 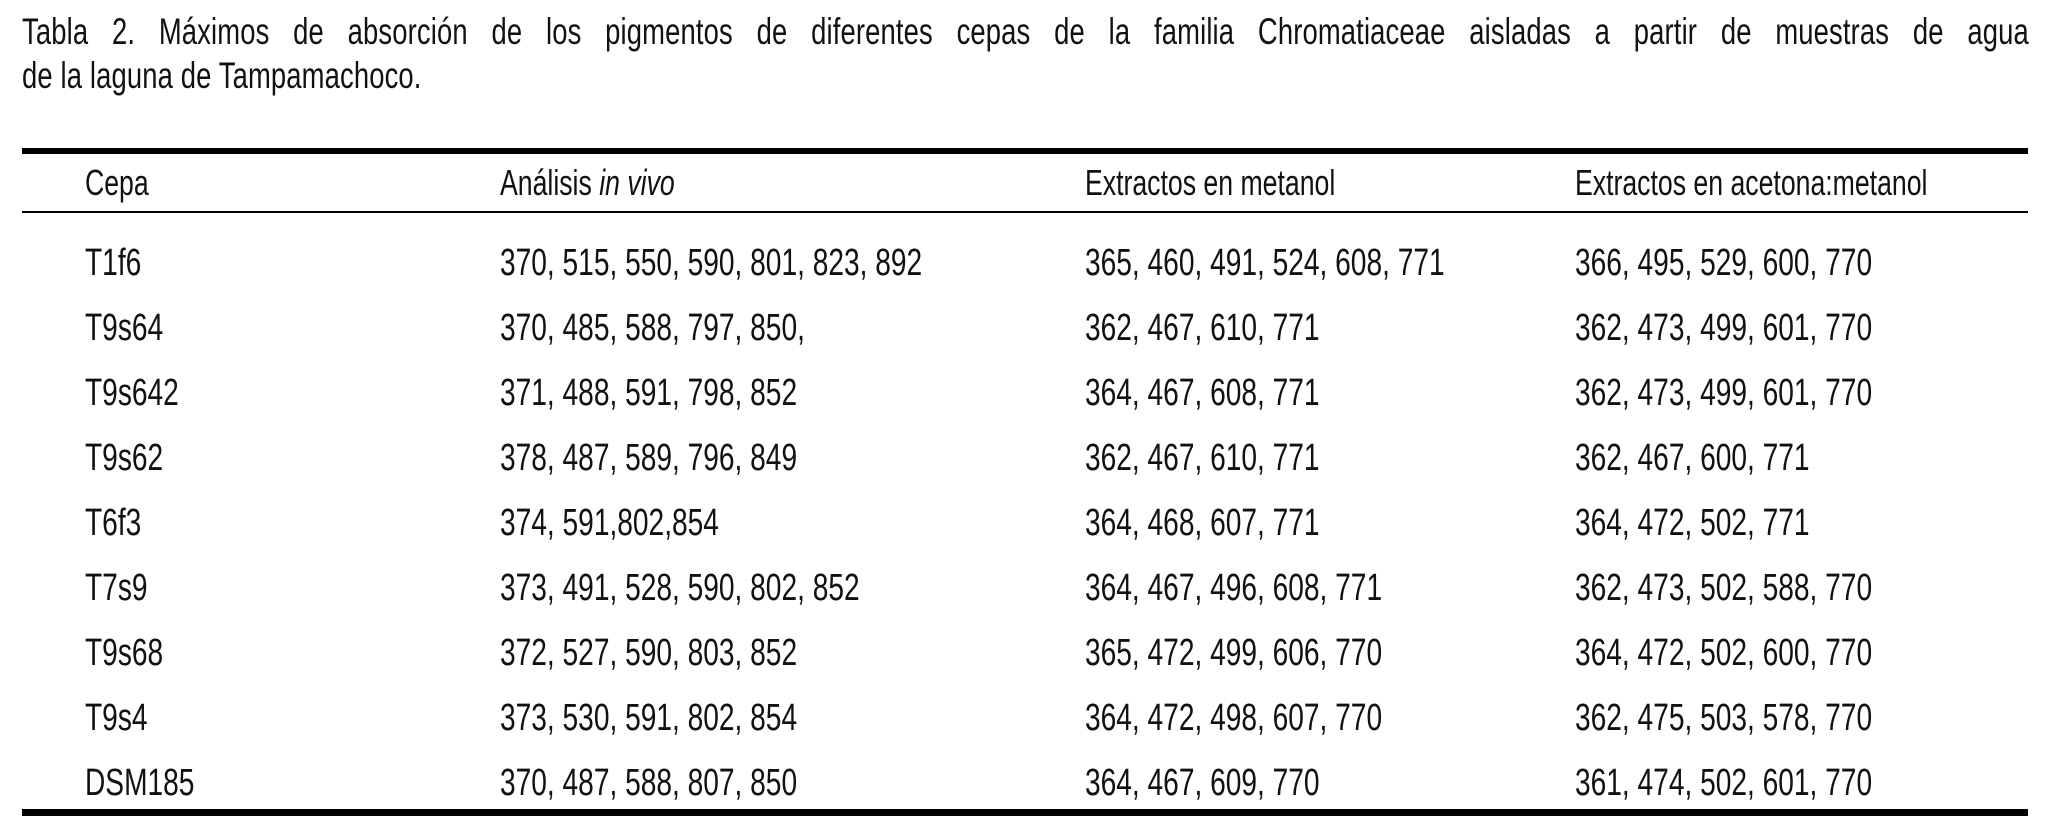 What do you see at coordinates (1202, 523) in the screenshot?
I see `metanol-value: 364, 468, 607, 771` at bounding box center [1202, 523].